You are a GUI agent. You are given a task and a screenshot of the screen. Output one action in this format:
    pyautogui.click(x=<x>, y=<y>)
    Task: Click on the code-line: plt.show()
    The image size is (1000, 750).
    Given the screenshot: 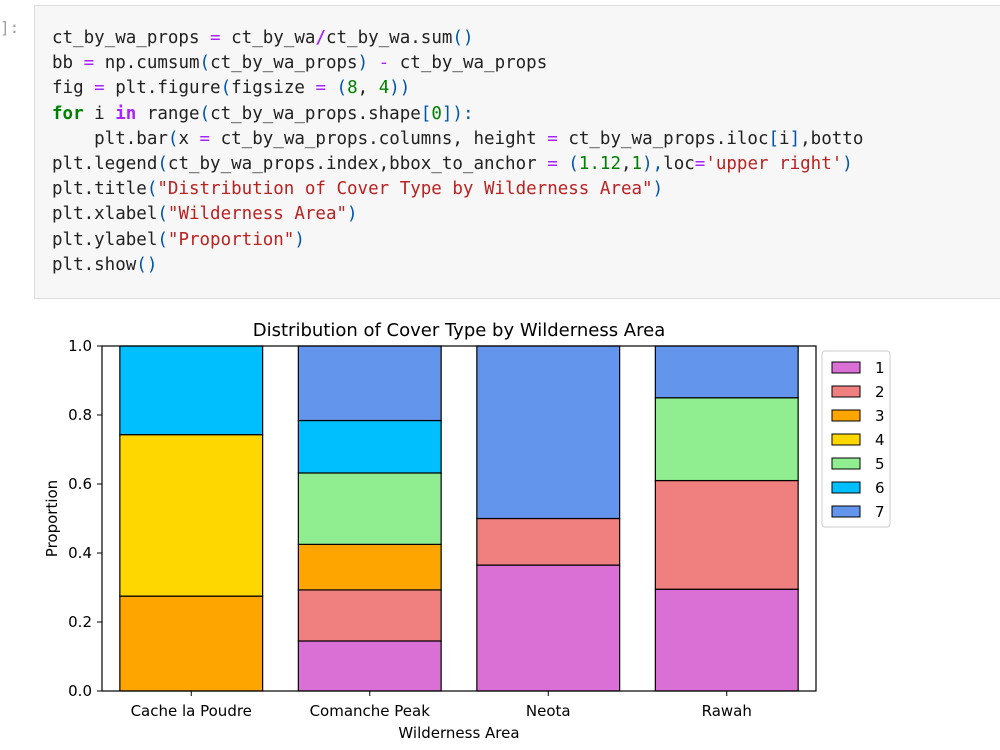 What is the action you would take?
    pyautogui.click(x=457, y=265)
    